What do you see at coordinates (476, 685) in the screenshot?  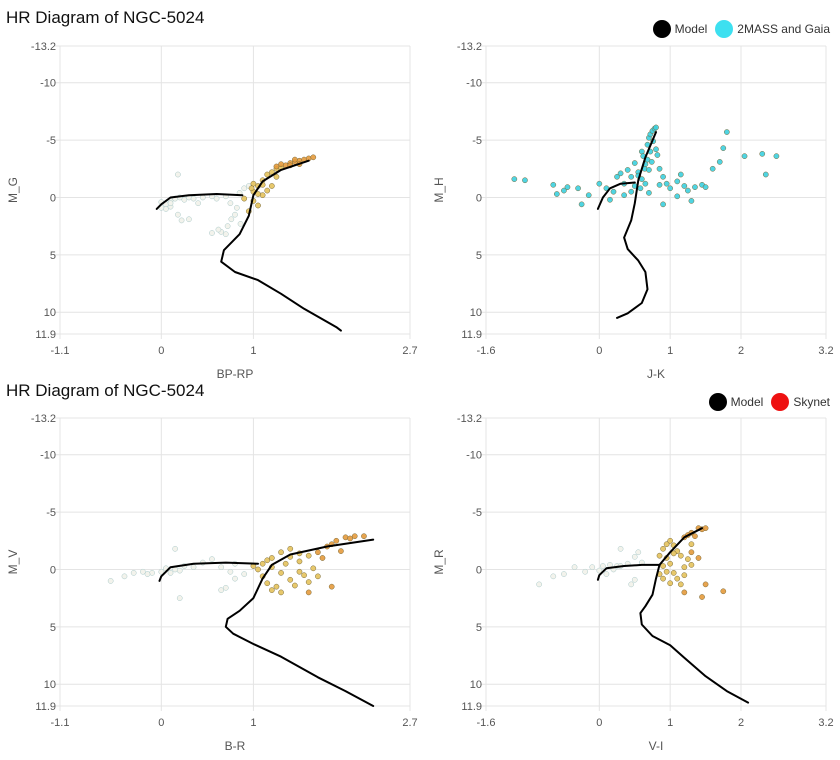 I see `y-tick-label: 10` at bounding box center [476, 685].